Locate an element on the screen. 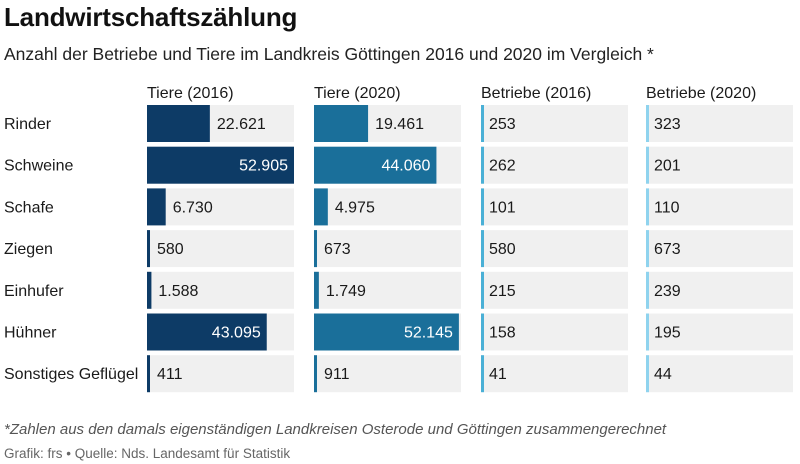  data-label: 911 is located at coordinates (337, 374).